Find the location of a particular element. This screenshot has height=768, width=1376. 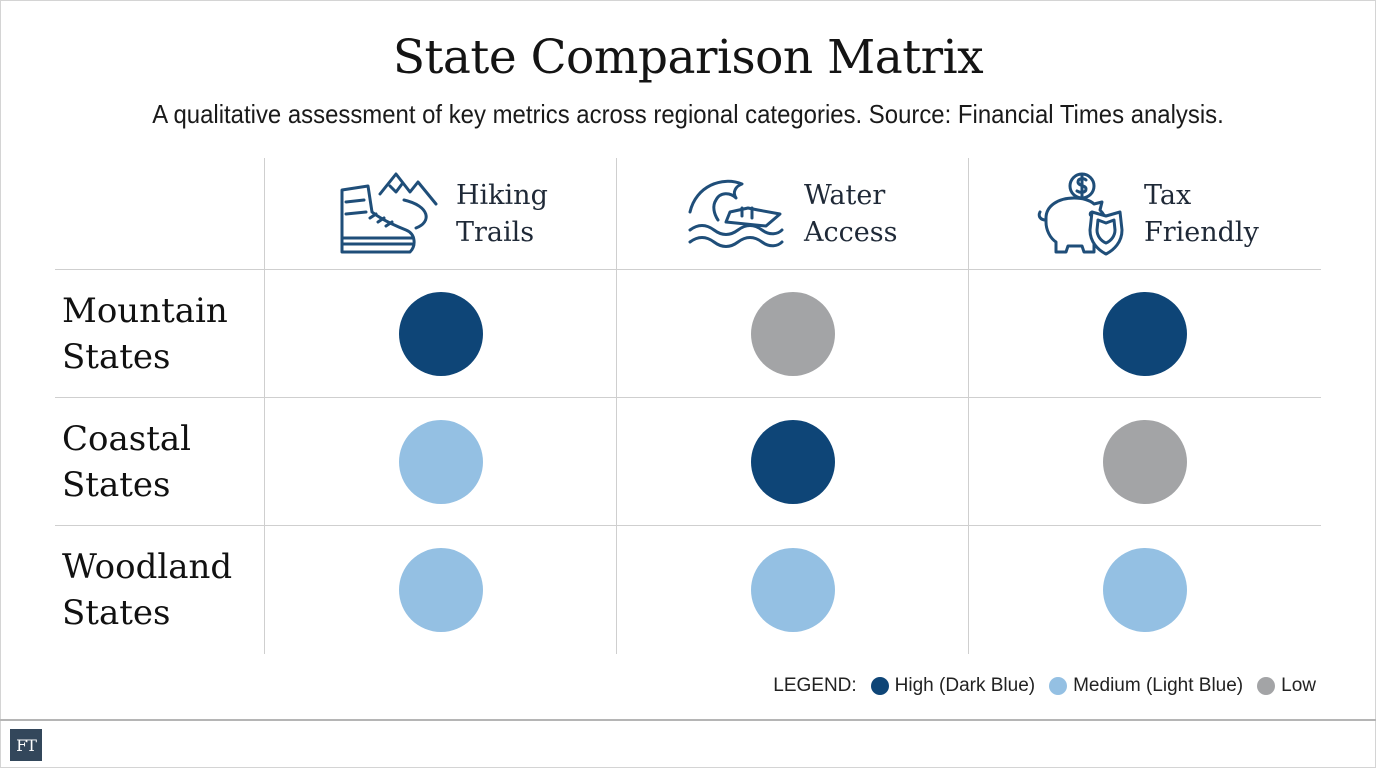

row-label-mountain-states: Mountain States is located at coordinates (145, 334).